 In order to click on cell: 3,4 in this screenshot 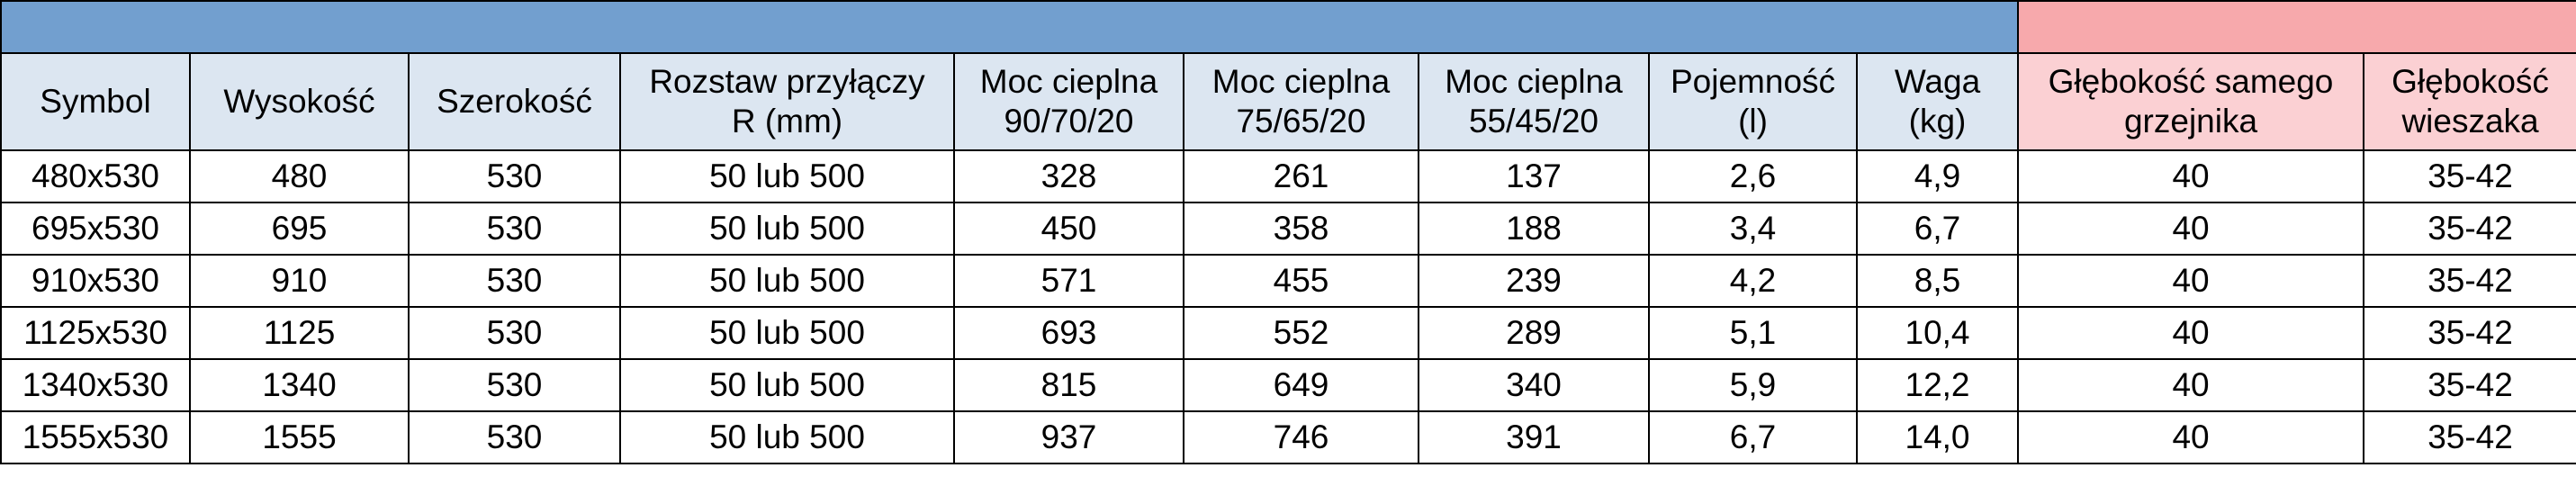, I will do `click(1753, 229)`.